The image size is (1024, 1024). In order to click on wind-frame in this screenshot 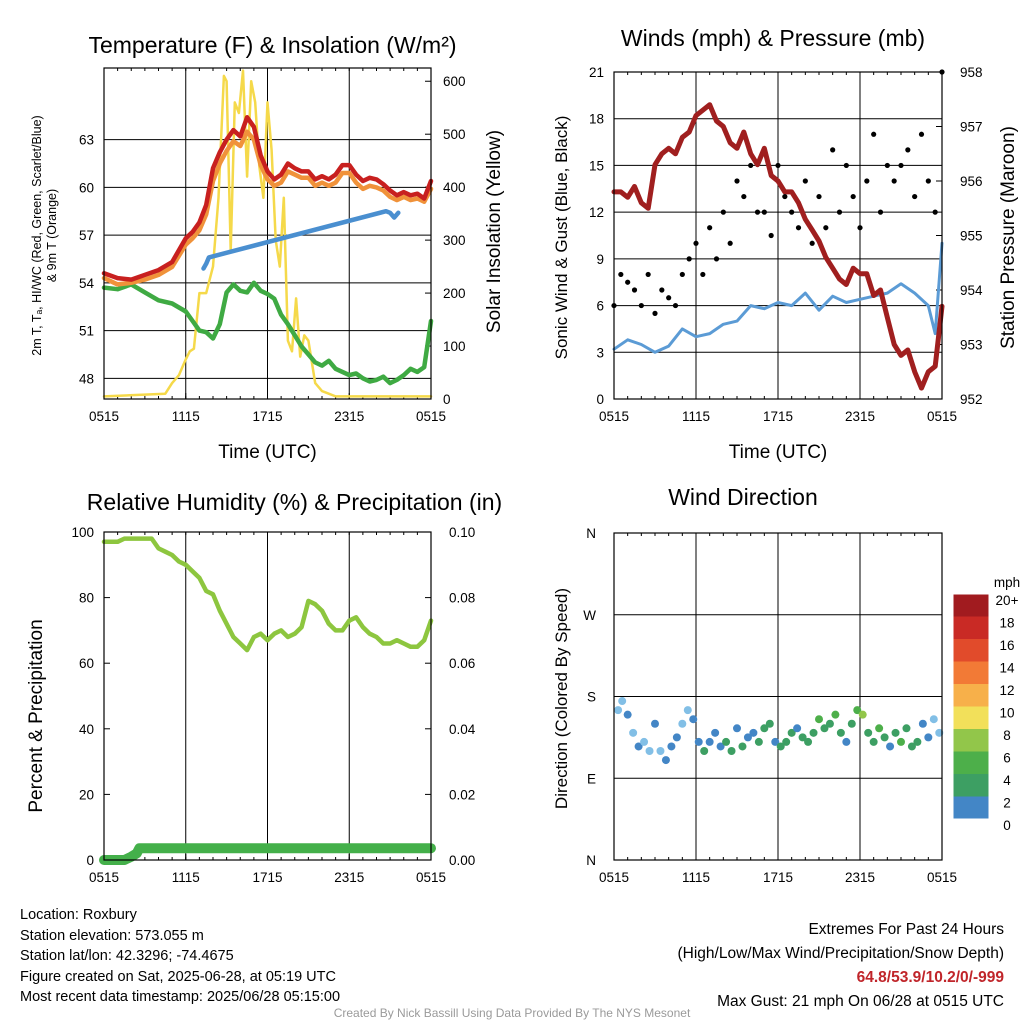, I will do `click(778, 235)`.